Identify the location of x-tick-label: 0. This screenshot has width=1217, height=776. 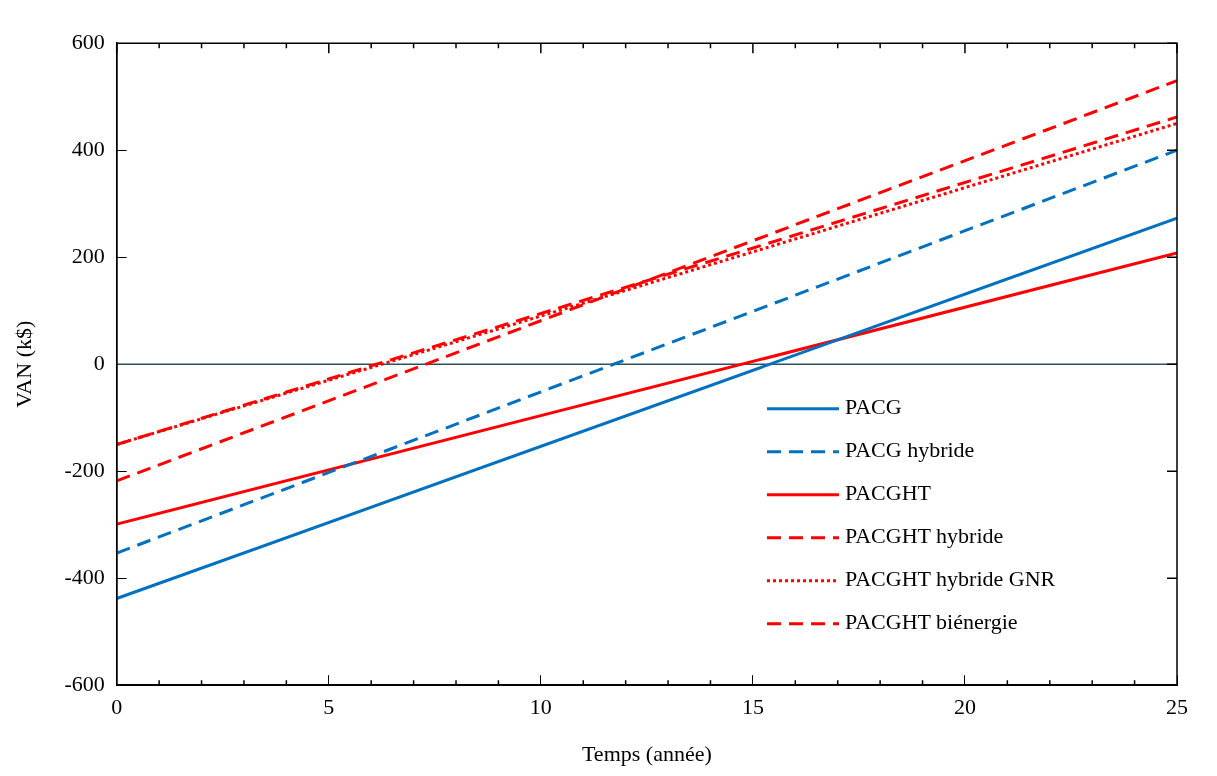
(117, 707).